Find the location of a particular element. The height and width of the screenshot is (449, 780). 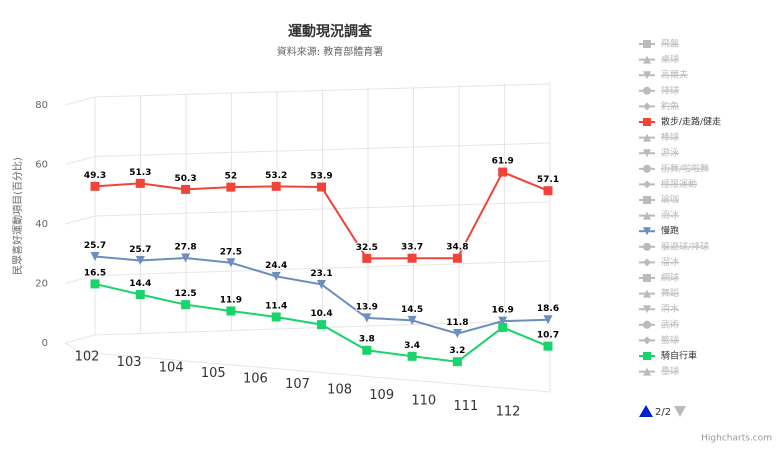

legend-item: 棒球 is located at coordinates (670, 137).